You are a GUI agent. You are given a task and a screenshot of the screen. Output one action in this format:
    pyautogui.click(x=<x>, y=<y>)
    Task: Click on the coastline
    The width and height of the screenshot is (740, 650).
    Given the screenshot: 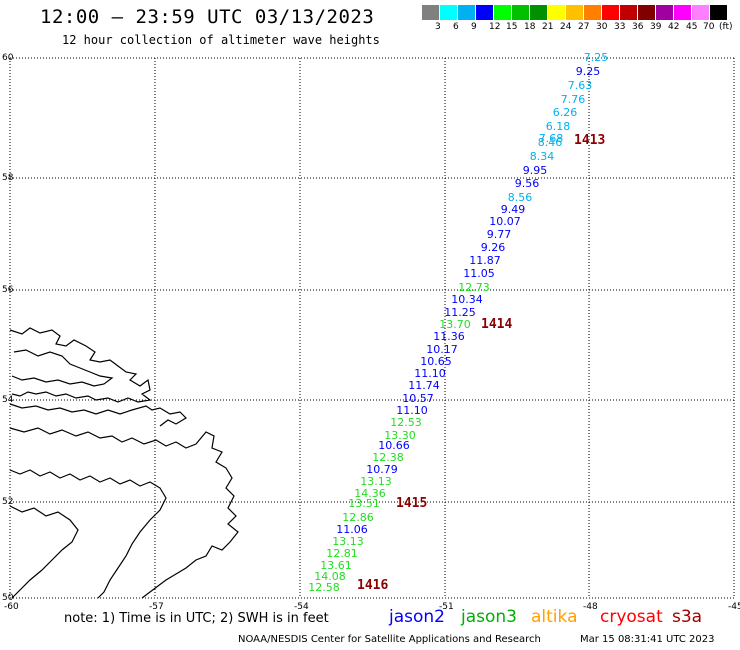 What is the action you would take?
    pyautogui.click(x=124, y=463)
    